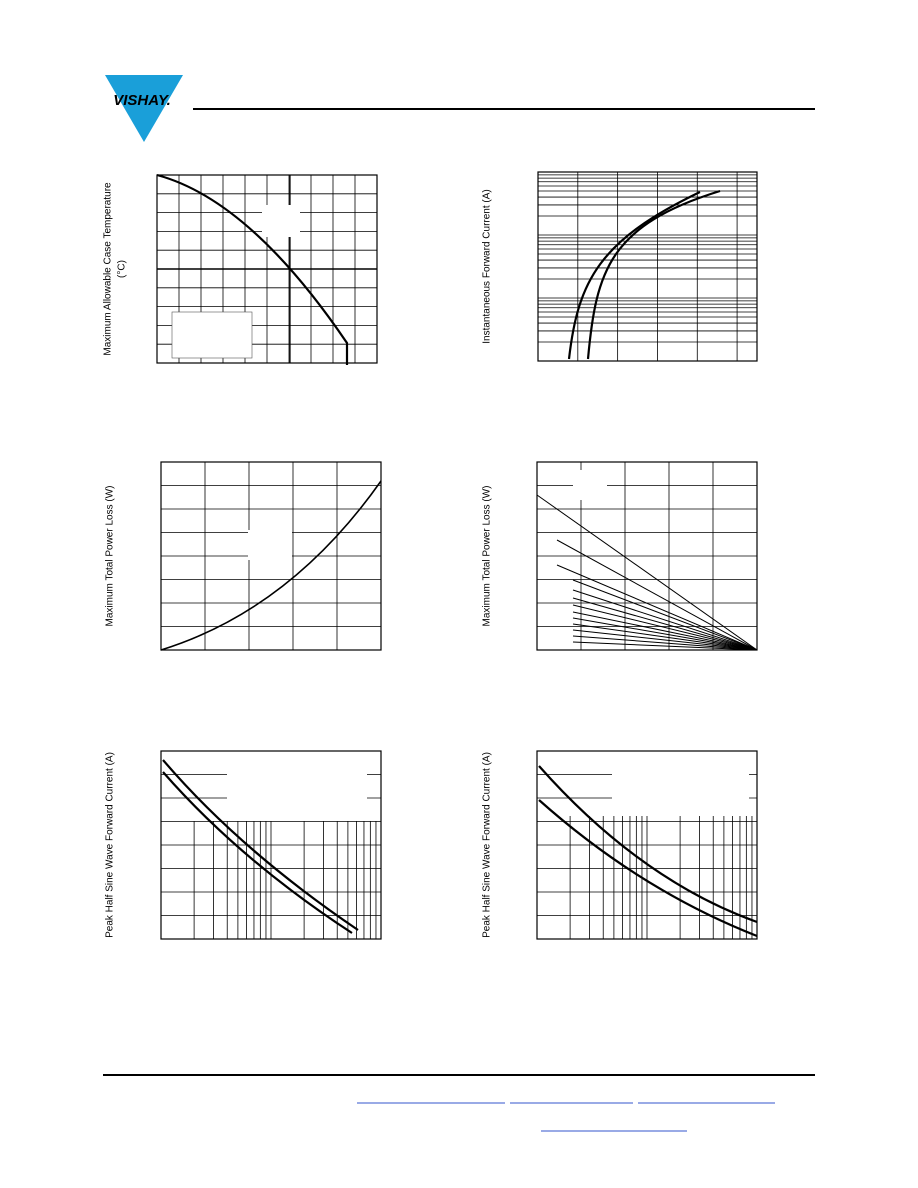 The width and height of the screenshot is (918, 1188). Describe the element at coordinates (142, 100) in the screenshot. I see `logo-text: VISHAY.` at that location.